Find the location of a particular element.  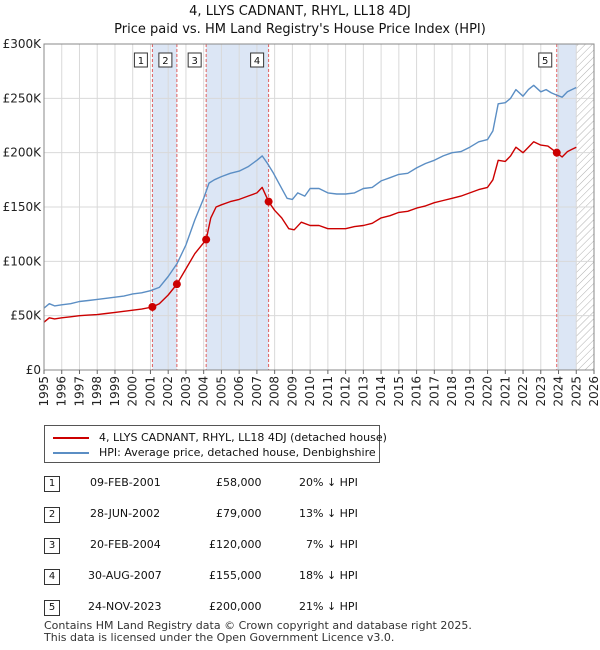

transaction-price: £200,000 is located at coordinates (235, 606).